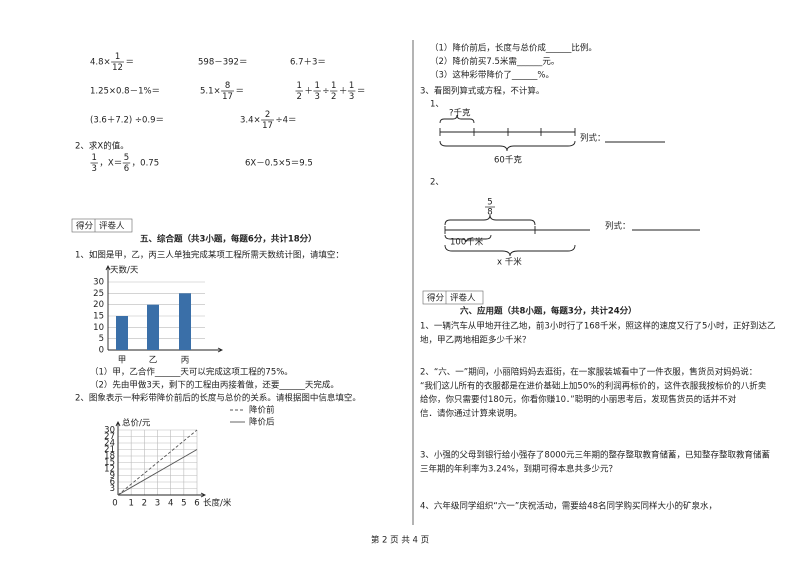  What do you see at coordinates (125, 92) in the screenshot?
I see `expression-text: 1.25×0.8－1%＝` at bounding box center [125, 92].